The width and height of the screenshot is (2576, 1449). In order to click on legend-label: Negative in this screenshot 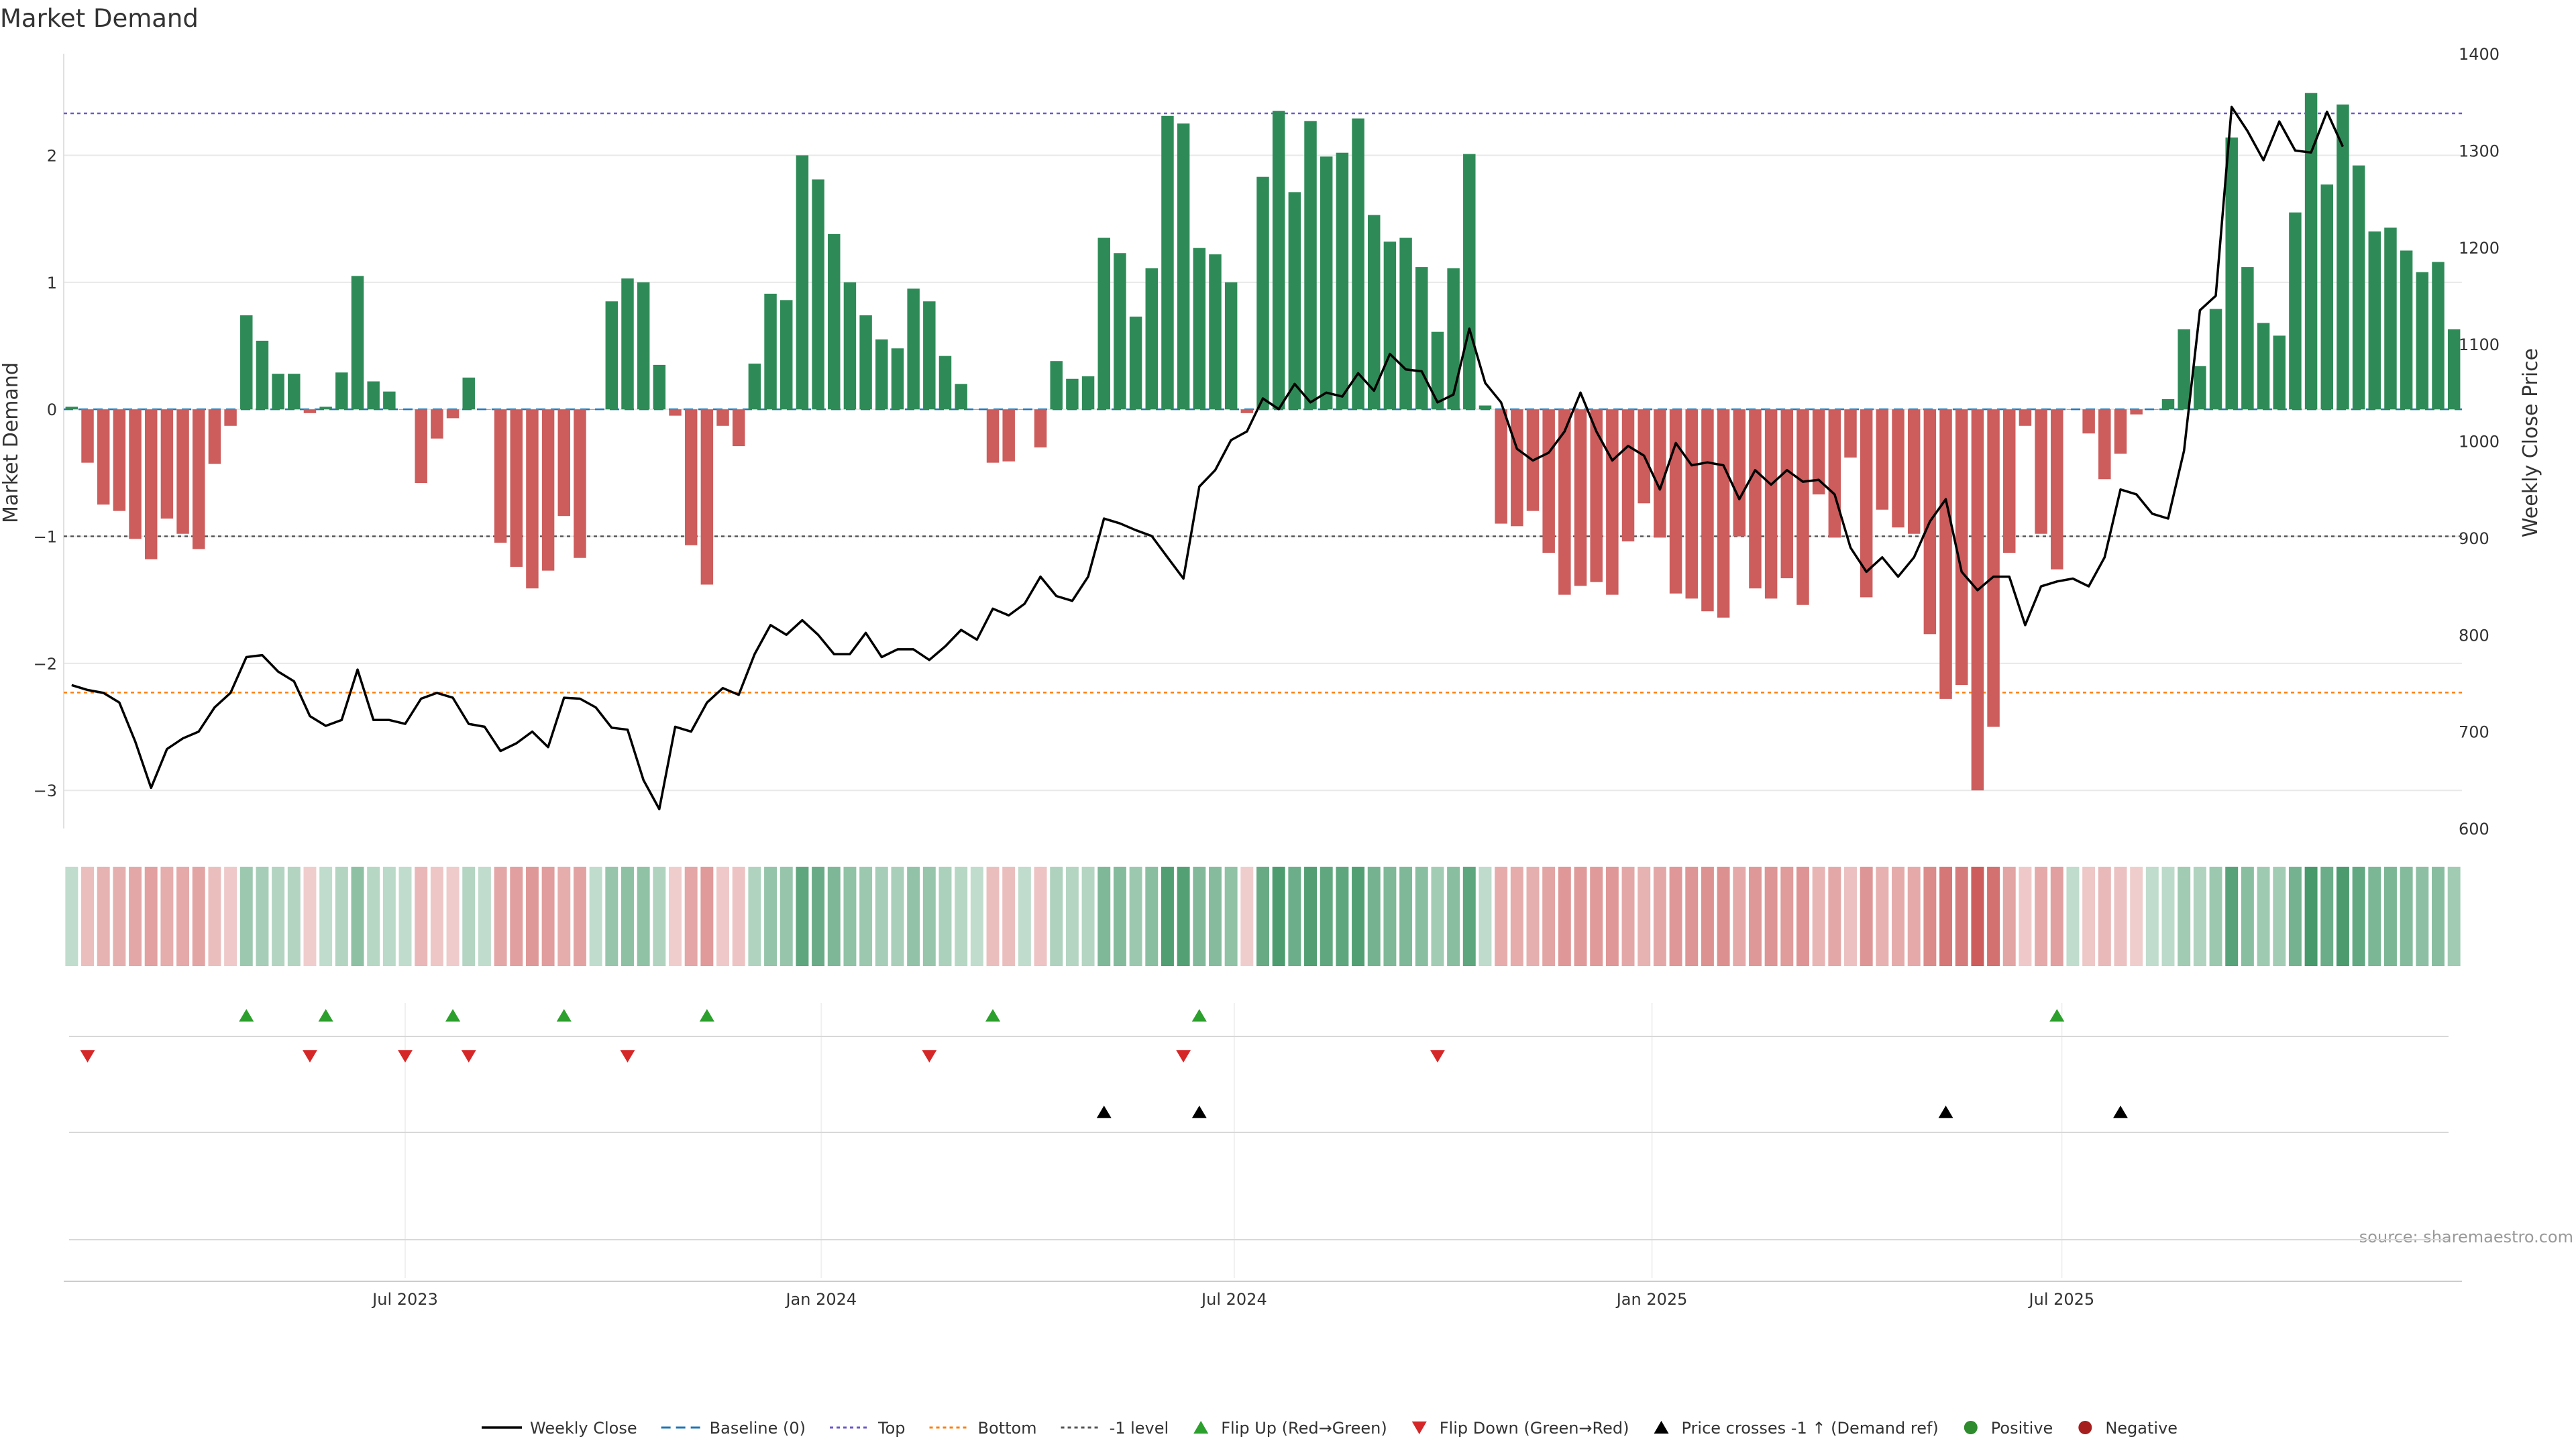, I will do `click(2141, 1428)`.